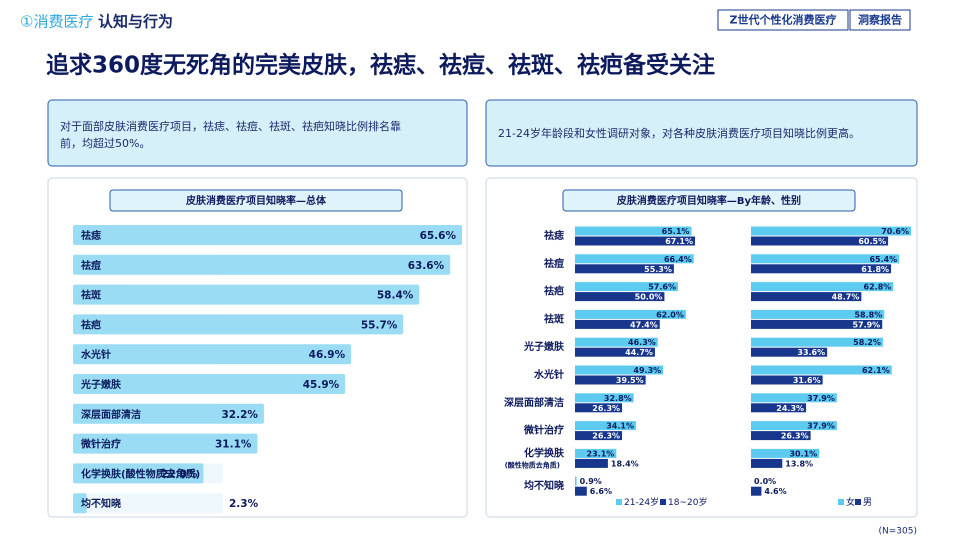 The width and height of the screenshot is (960, 540). I want to click on category-label: 均不知晓, so click(101, 503).